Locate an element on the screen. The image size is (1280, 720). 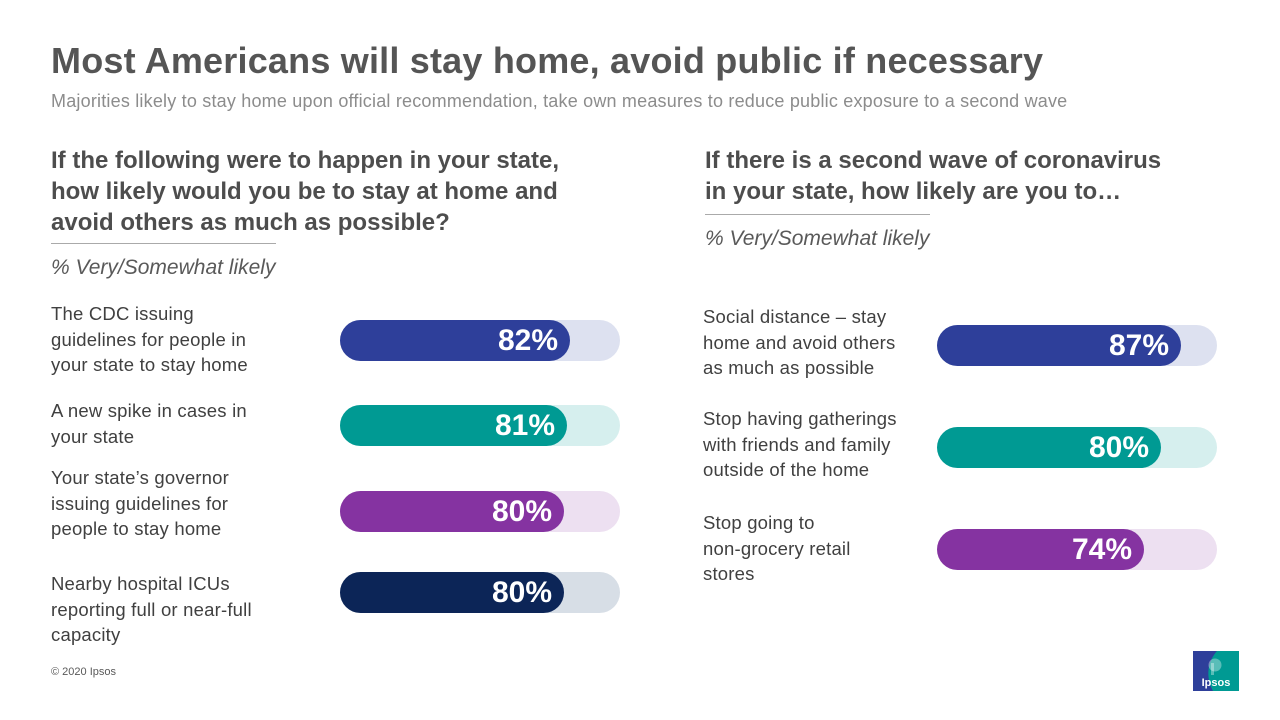
bar-category-label-line: guidelines for people in is located at coordinates (149, 339).